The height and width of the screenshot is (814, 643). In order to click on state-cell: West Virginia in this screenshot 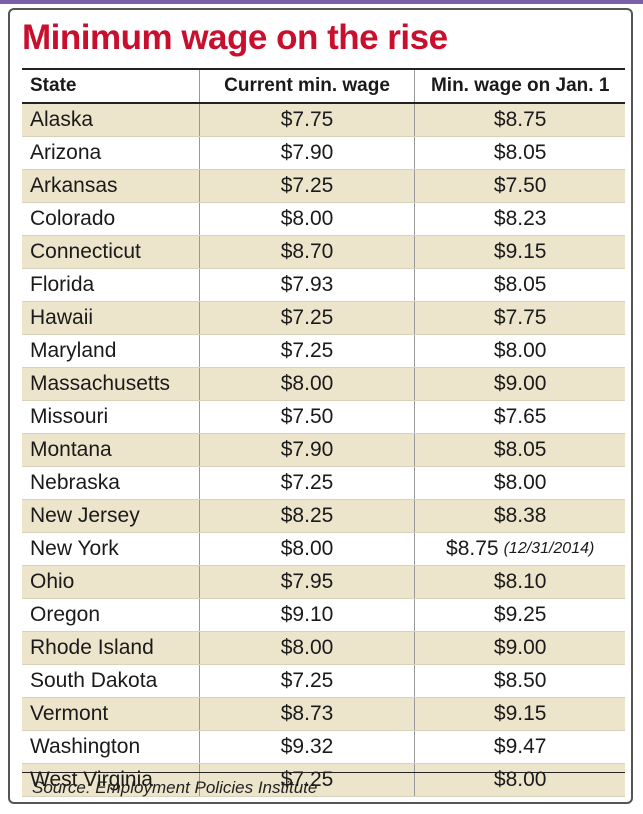, I will do `click(111, 780)`.